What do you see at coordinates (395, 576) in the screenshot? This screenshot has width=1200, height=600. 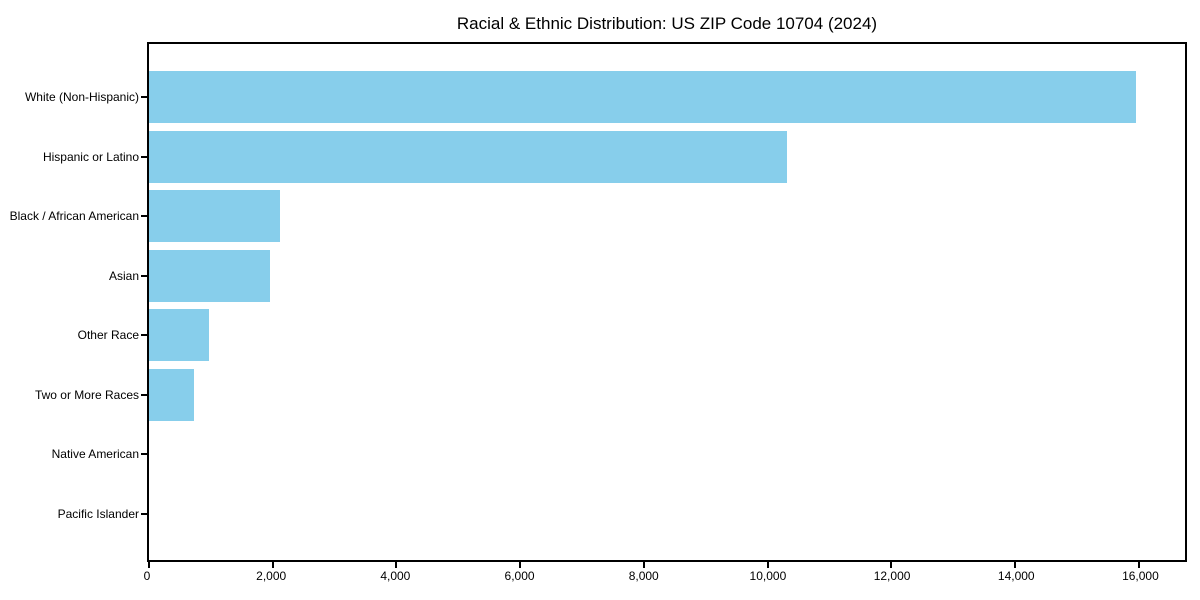 I see `x-axis-tick-label: 4,000` at bounding box center [395, 576].